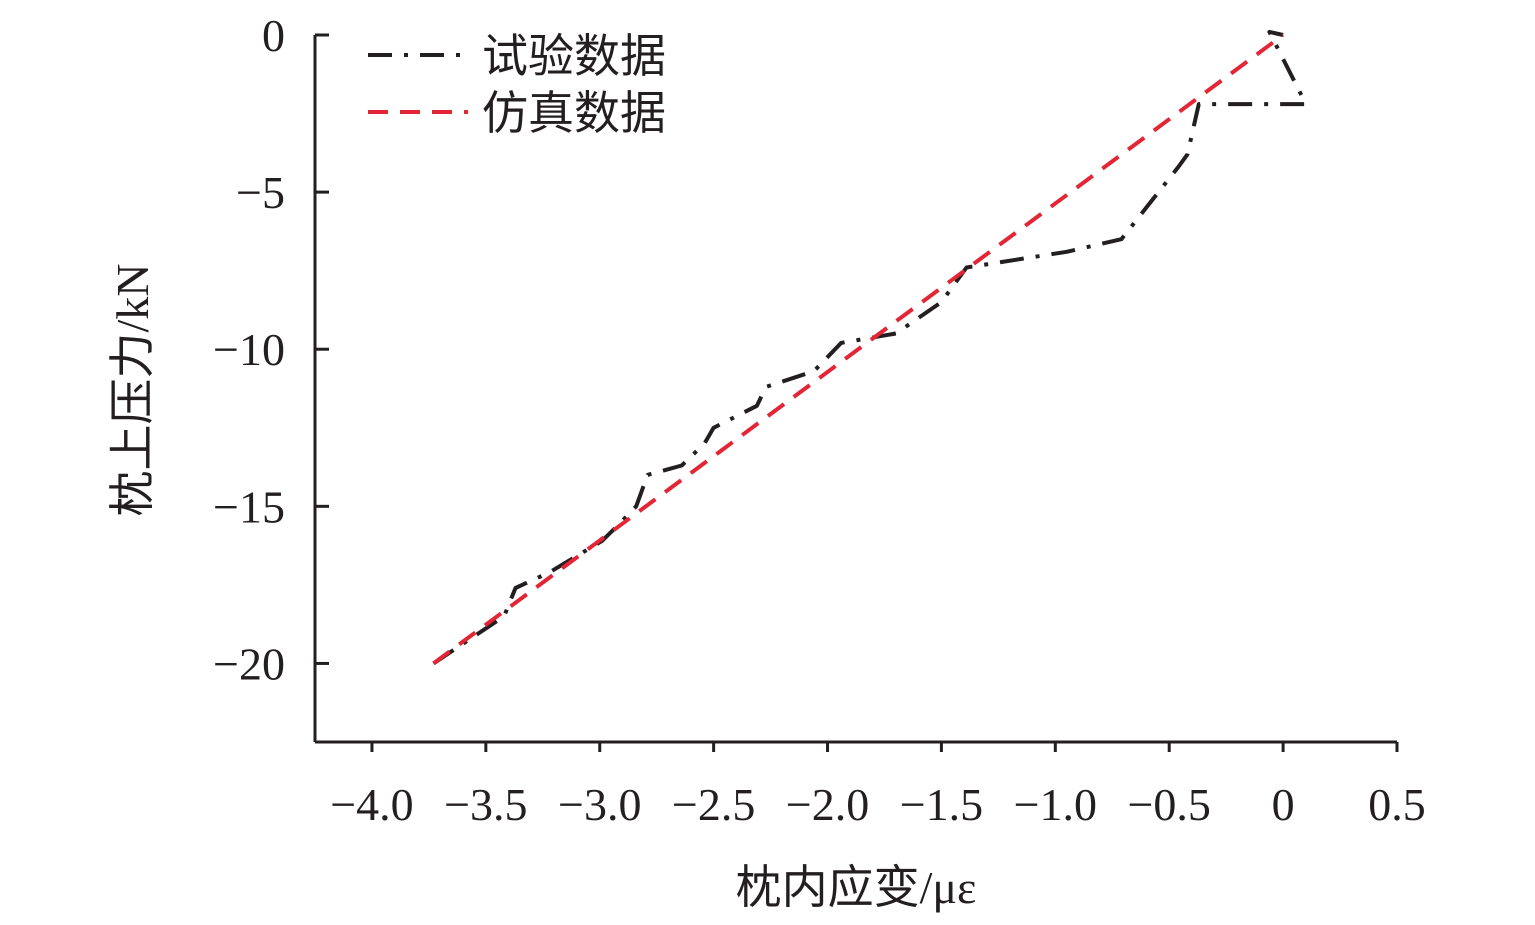 Image resolution: width=1535 pixels, height=925 pixels. What do you see at coordinates (132, 390) in the screenshot?
I see `y-axis-label: 枕上压力/kN` at bounding box center [132, 390].